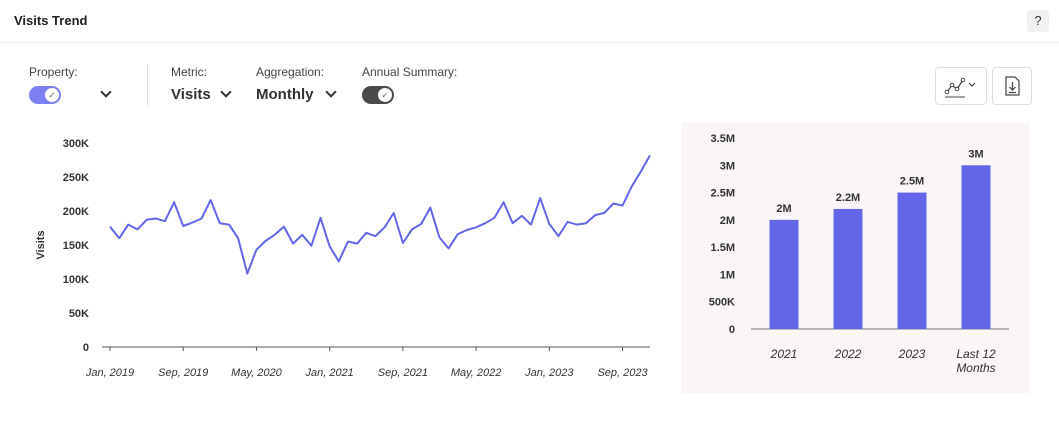  I want to click on bar-y-tick-label: 1.5M, so click(723, 248).